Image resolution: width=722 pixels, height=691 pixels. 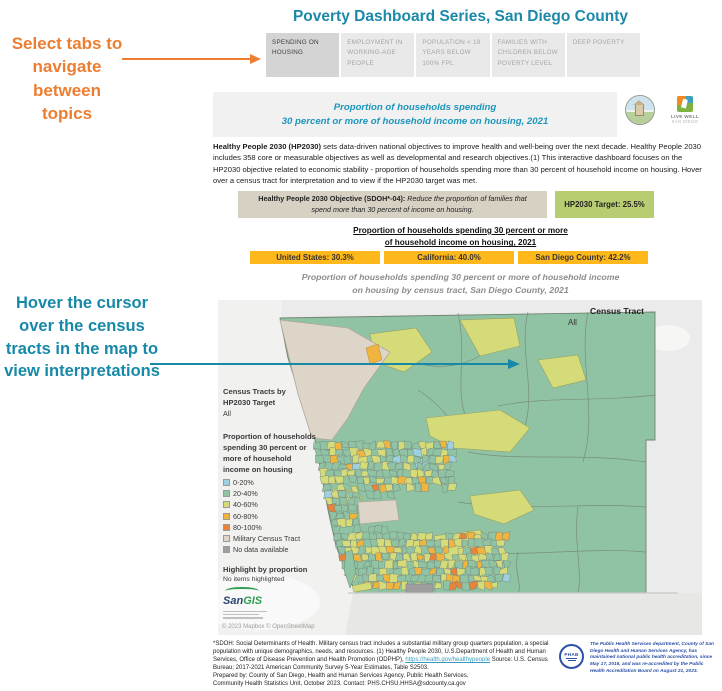 I want to click on tab-population-under-18: POPULATION < 18 YEARS BELOW 100% FPL, so click(x=453, y=55).